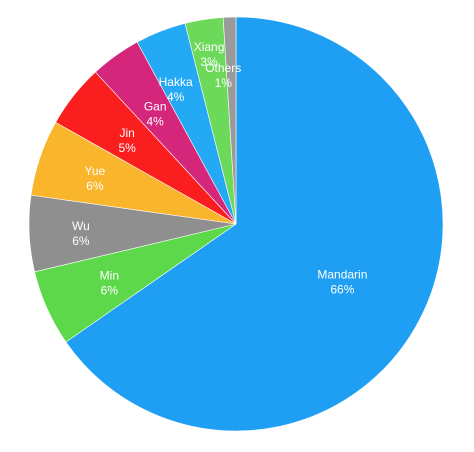 The height and width of the screenshot is (452, 474). What do you see at coordinates (155, 106) in the screenshot?
I see `slice-name-label: Gan` at bounding box center [155, 106].